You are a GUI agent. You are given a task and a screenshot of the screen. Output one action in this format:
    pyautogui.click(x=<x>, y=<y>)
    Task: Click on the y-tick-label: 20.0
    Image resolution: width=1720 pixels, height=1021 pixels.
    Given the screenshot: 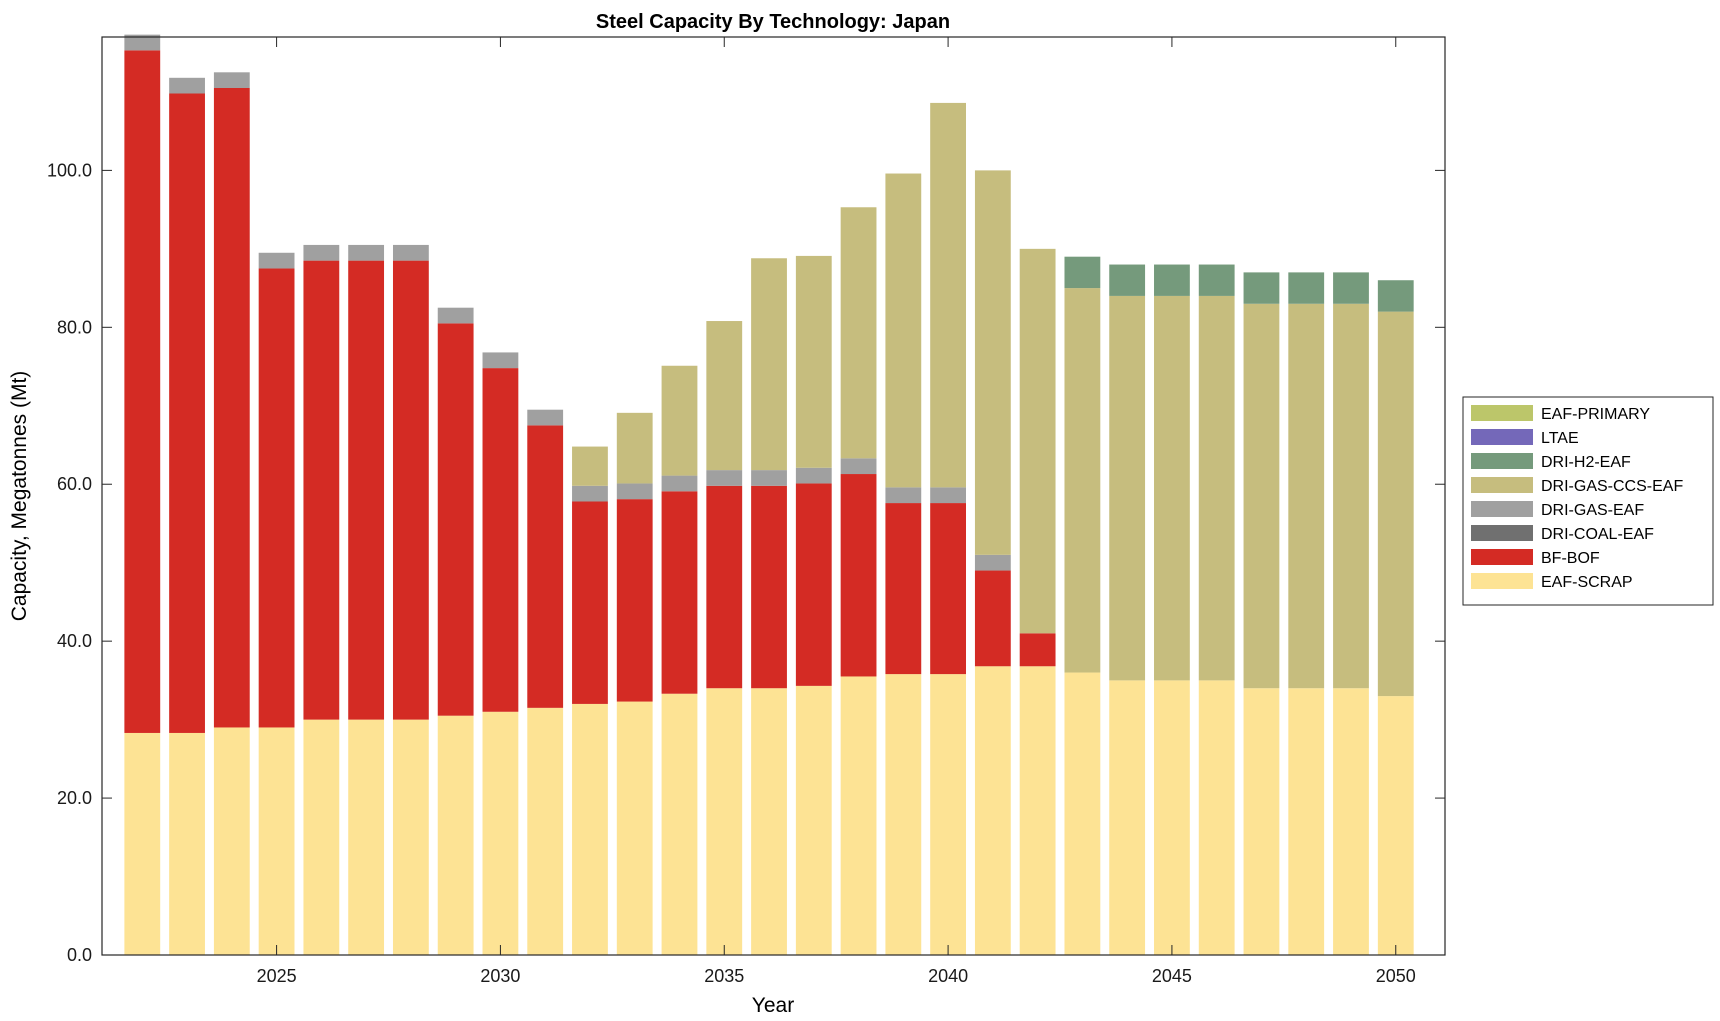 What is the action you would take?
    pyautogui.click(x=74, y=798)
    